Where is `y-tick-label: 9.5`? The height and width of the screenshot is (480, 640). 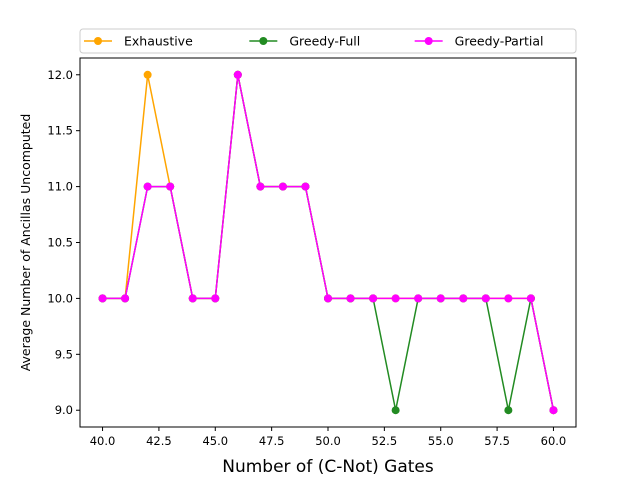
y-tick-label: 9.5 is located at coordinates (64, 354).